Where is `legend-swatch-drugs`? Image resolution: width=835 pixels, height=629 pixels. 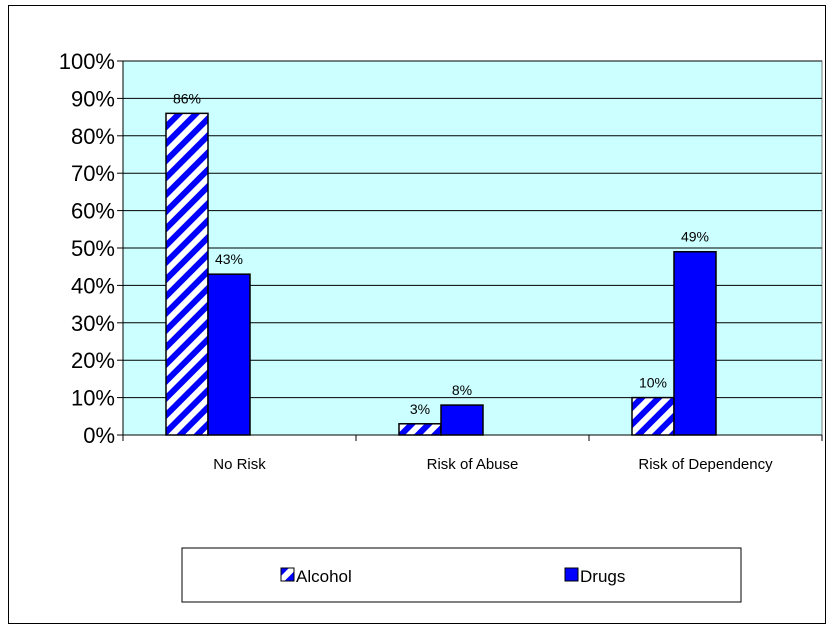 legend-swatch-drugs is located at coordinates (571, 574).